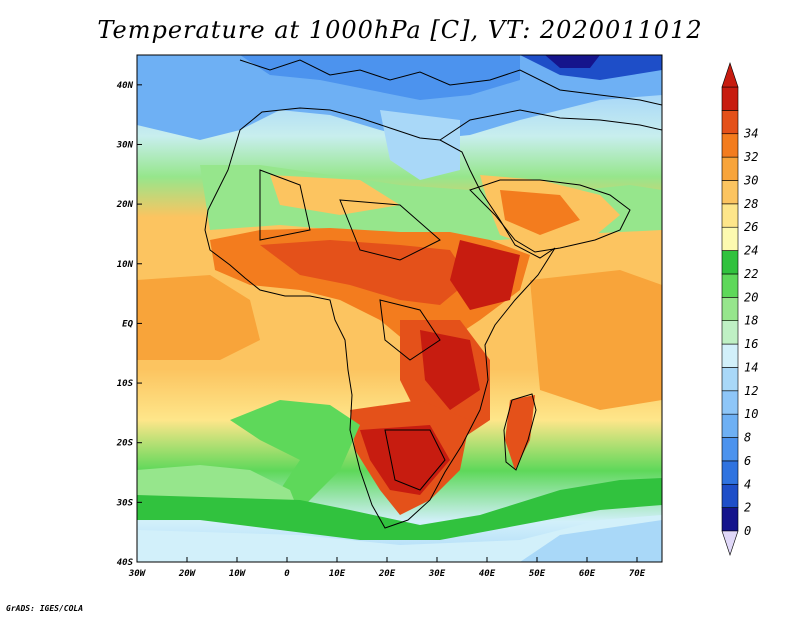  I want to click on colorbar-level-label: 10, so click(751, 414).